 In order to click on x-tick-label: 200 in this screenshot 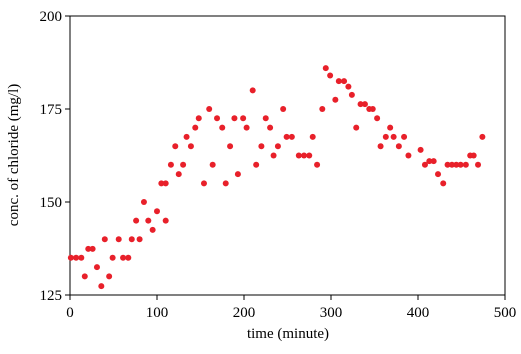, I will do `click(244, 313)`.